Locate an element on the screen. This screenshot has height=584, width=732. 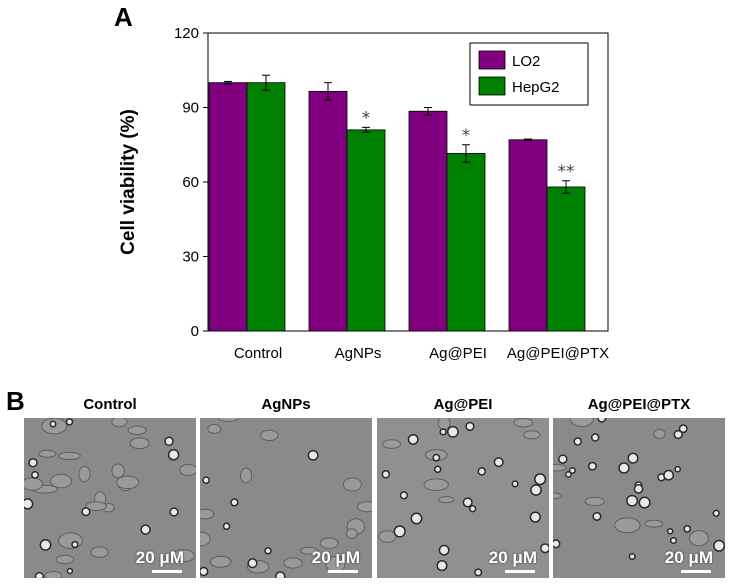
y-tick-label: 60 is located at coordinates (190, 182).